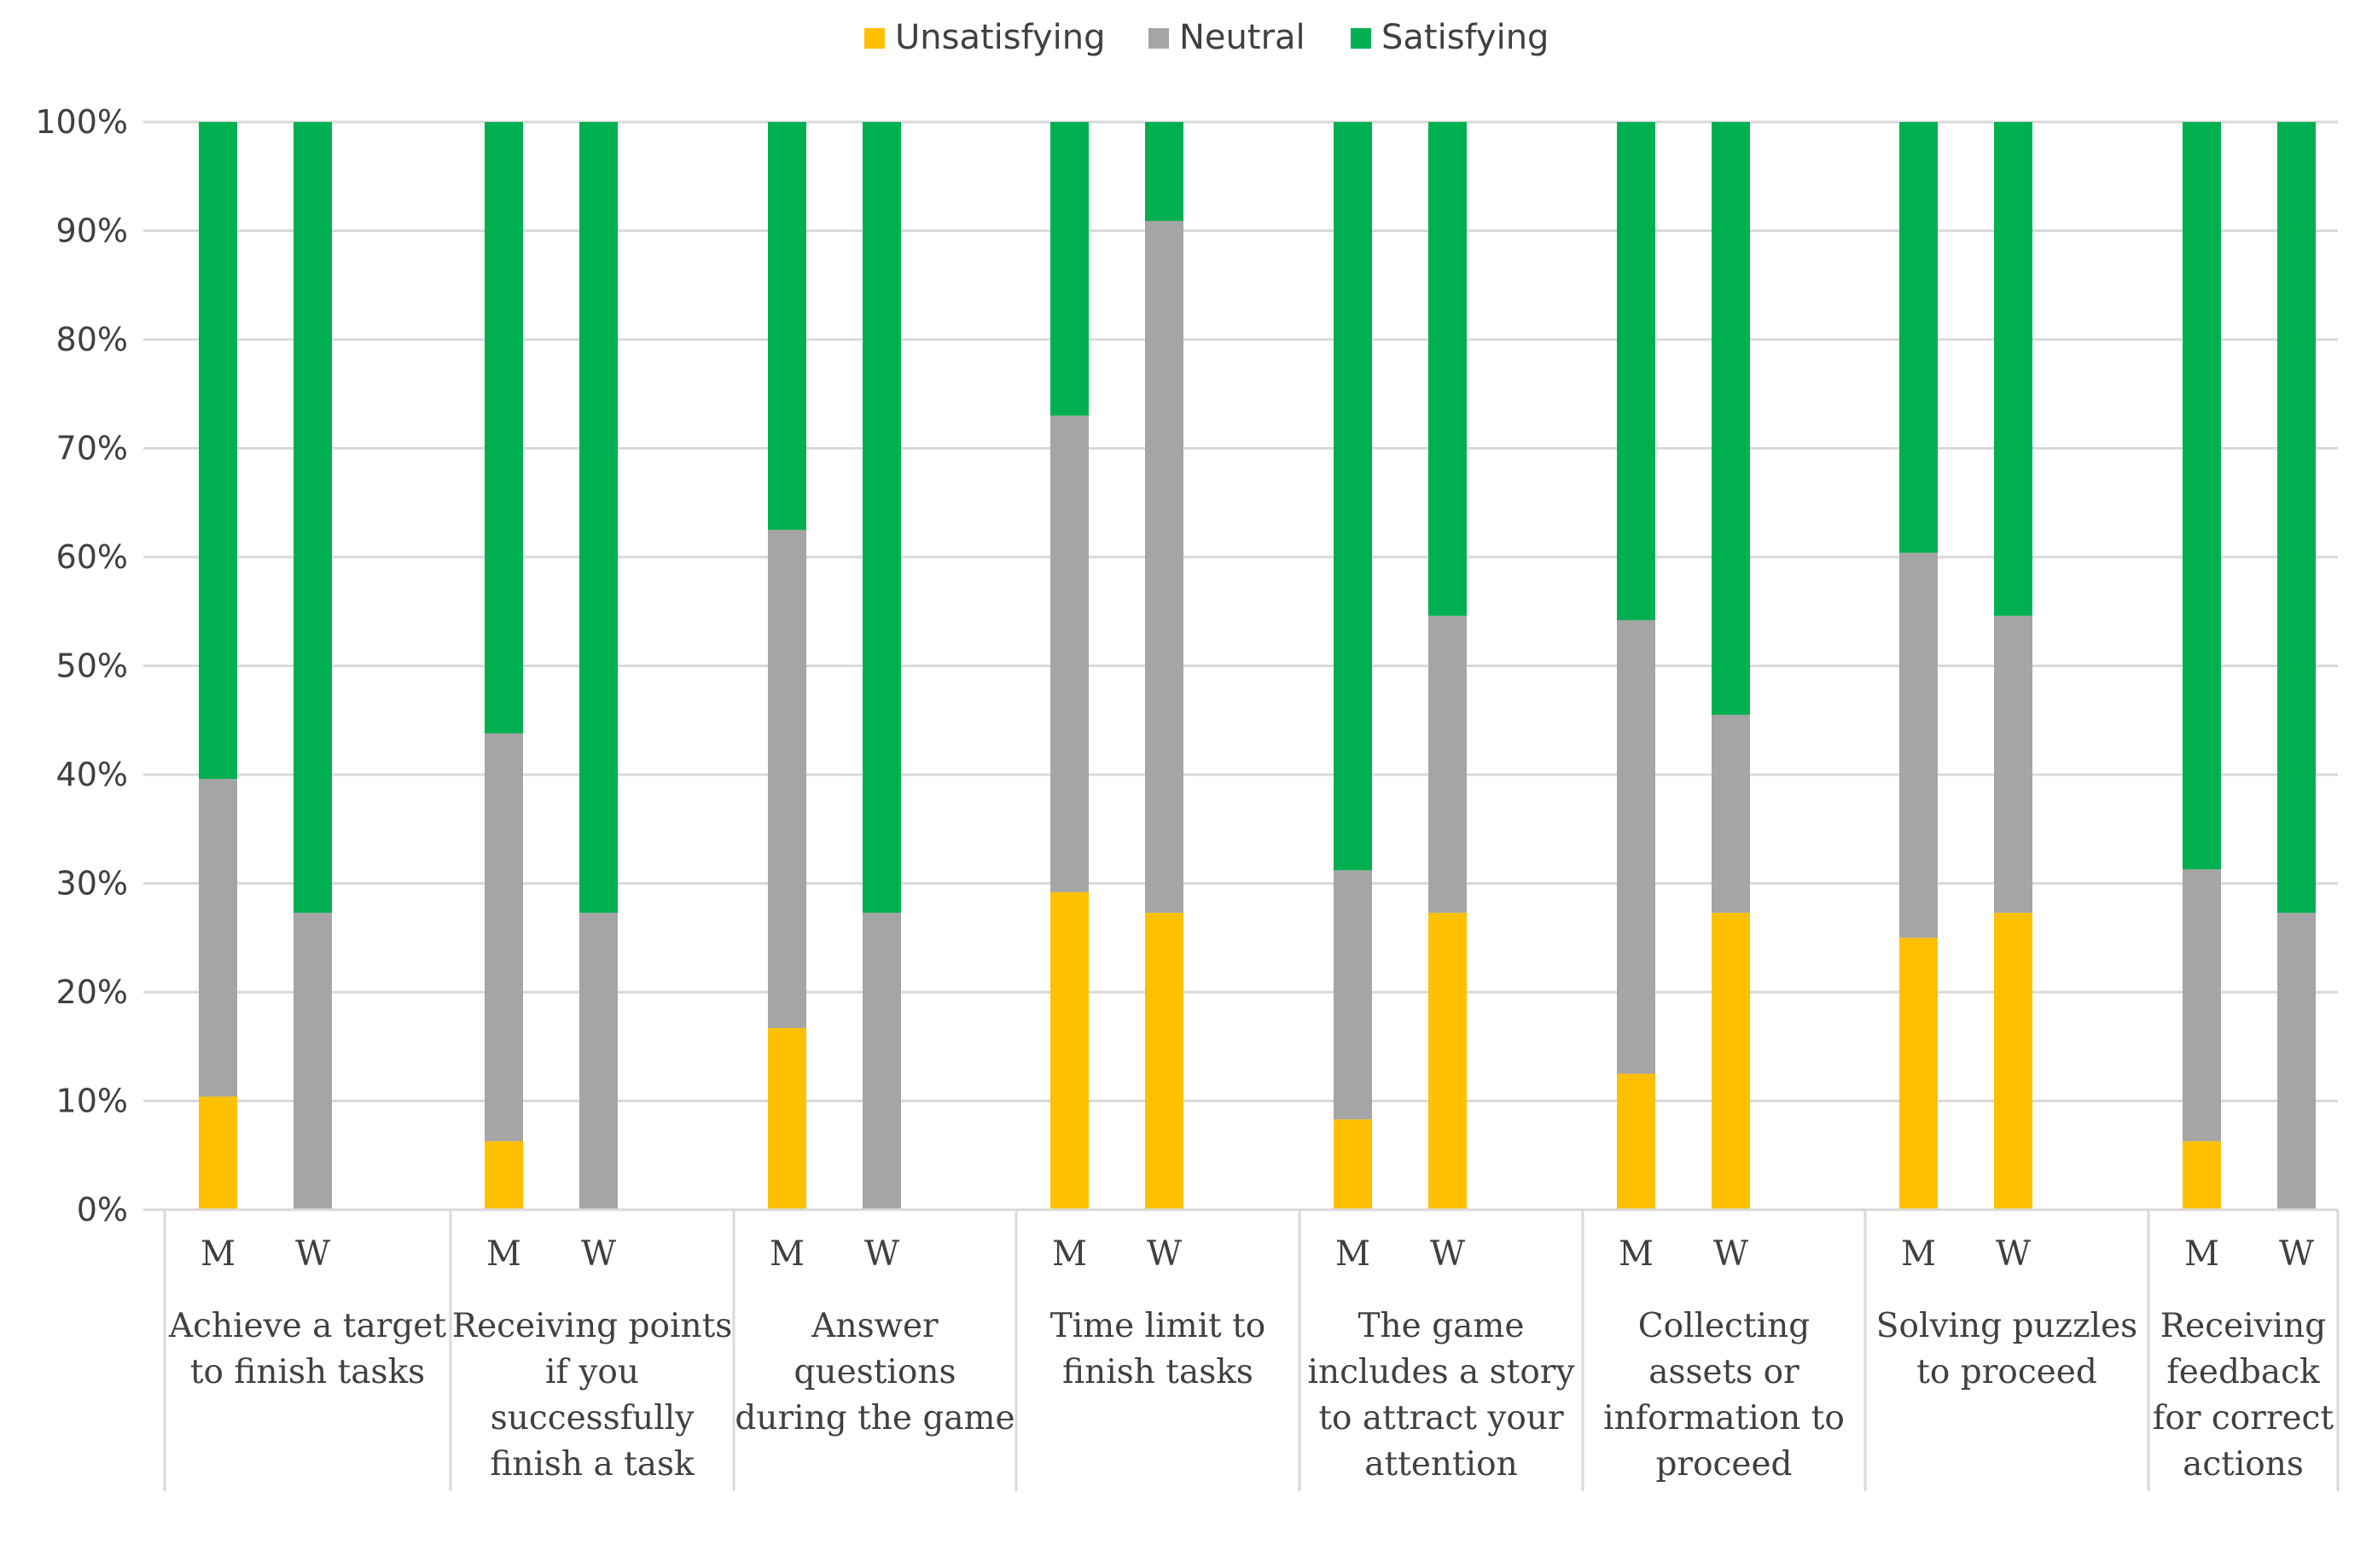 The width and height of the screenshot is (2372, 1568). Describe the element at coordinates (1441, 1326) in the screenshot. I see `x-category-label: The game` at that location.